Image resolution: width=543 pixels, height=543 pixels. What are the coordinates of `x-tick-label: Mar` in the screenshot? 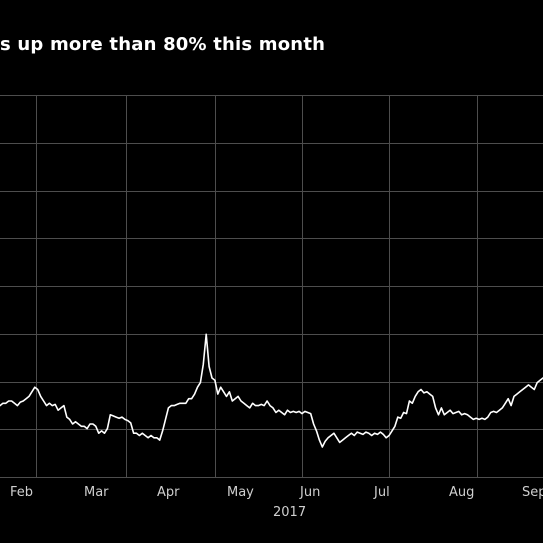 It's located at (96, 492).